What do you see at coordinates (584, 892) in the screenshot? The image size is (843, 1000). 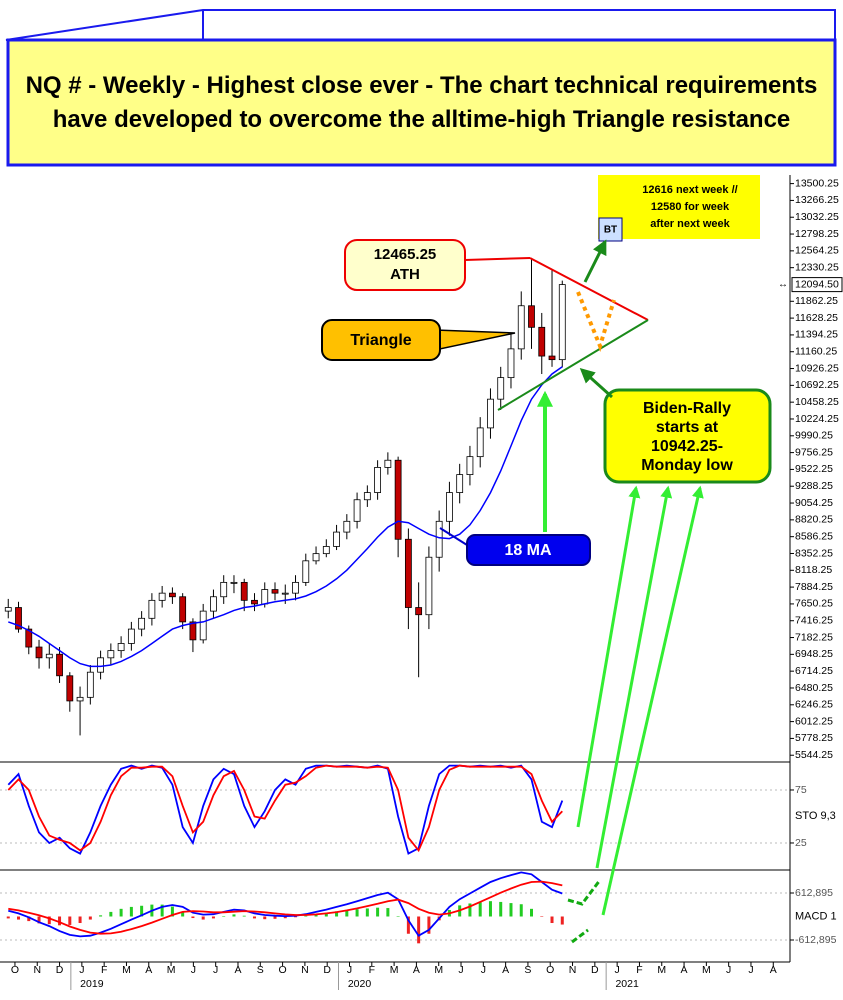 I see `macd-projection` at bounding box center [584, 892].